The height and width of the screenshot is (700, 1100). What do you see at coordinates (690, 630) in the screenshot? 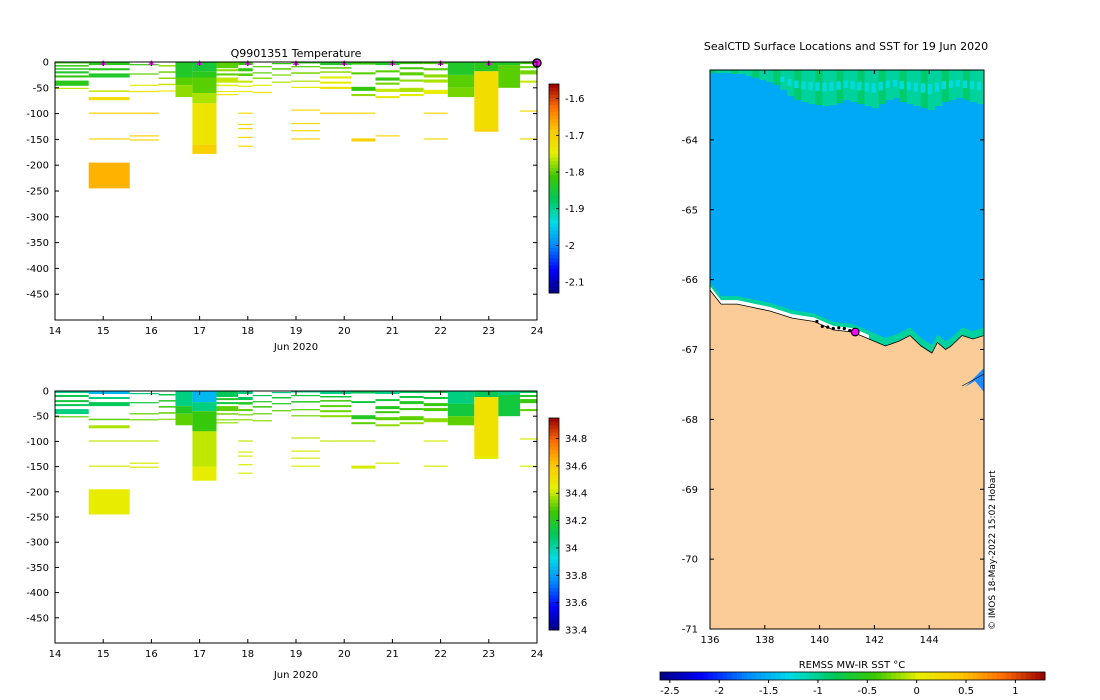
I see `map-y-tick-label: -71` at bounding box center [690, 630].